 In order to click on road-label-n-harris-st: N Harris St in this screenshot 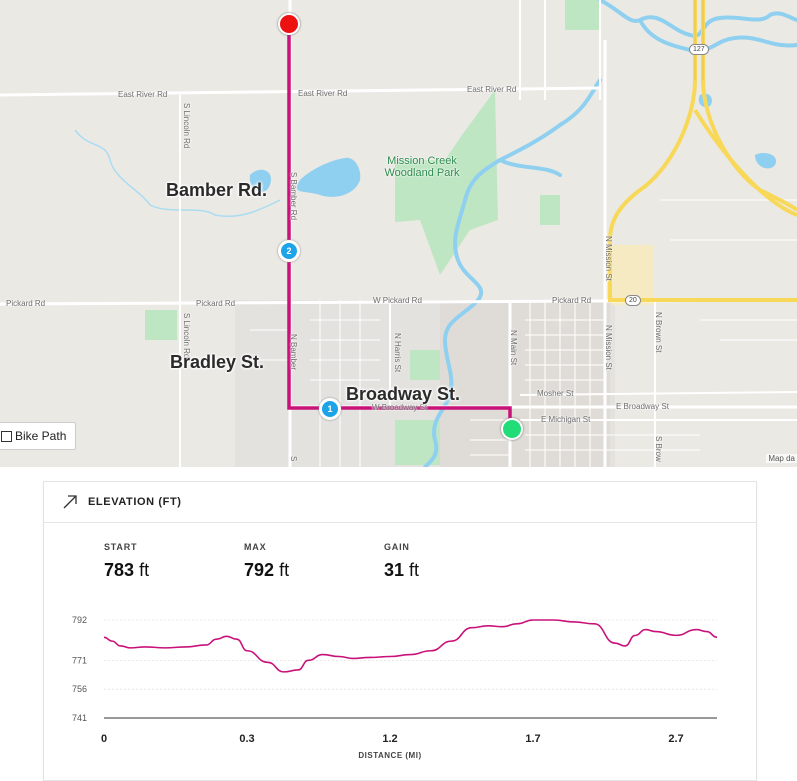, I will do `click(397, 353)`.